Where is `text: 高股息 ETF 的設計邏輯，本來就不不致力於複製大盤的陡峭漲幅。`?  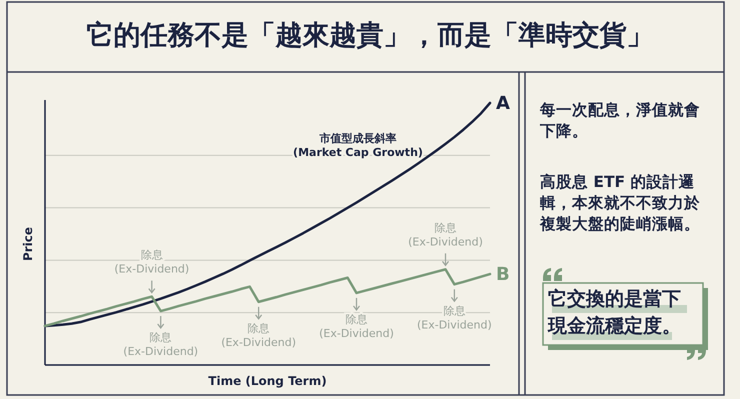 text: 高股息 ETF 的設計邏輯，本來就不不致力於複製大盤的陡峭漲幅。 is located at coordinates (620, 203).